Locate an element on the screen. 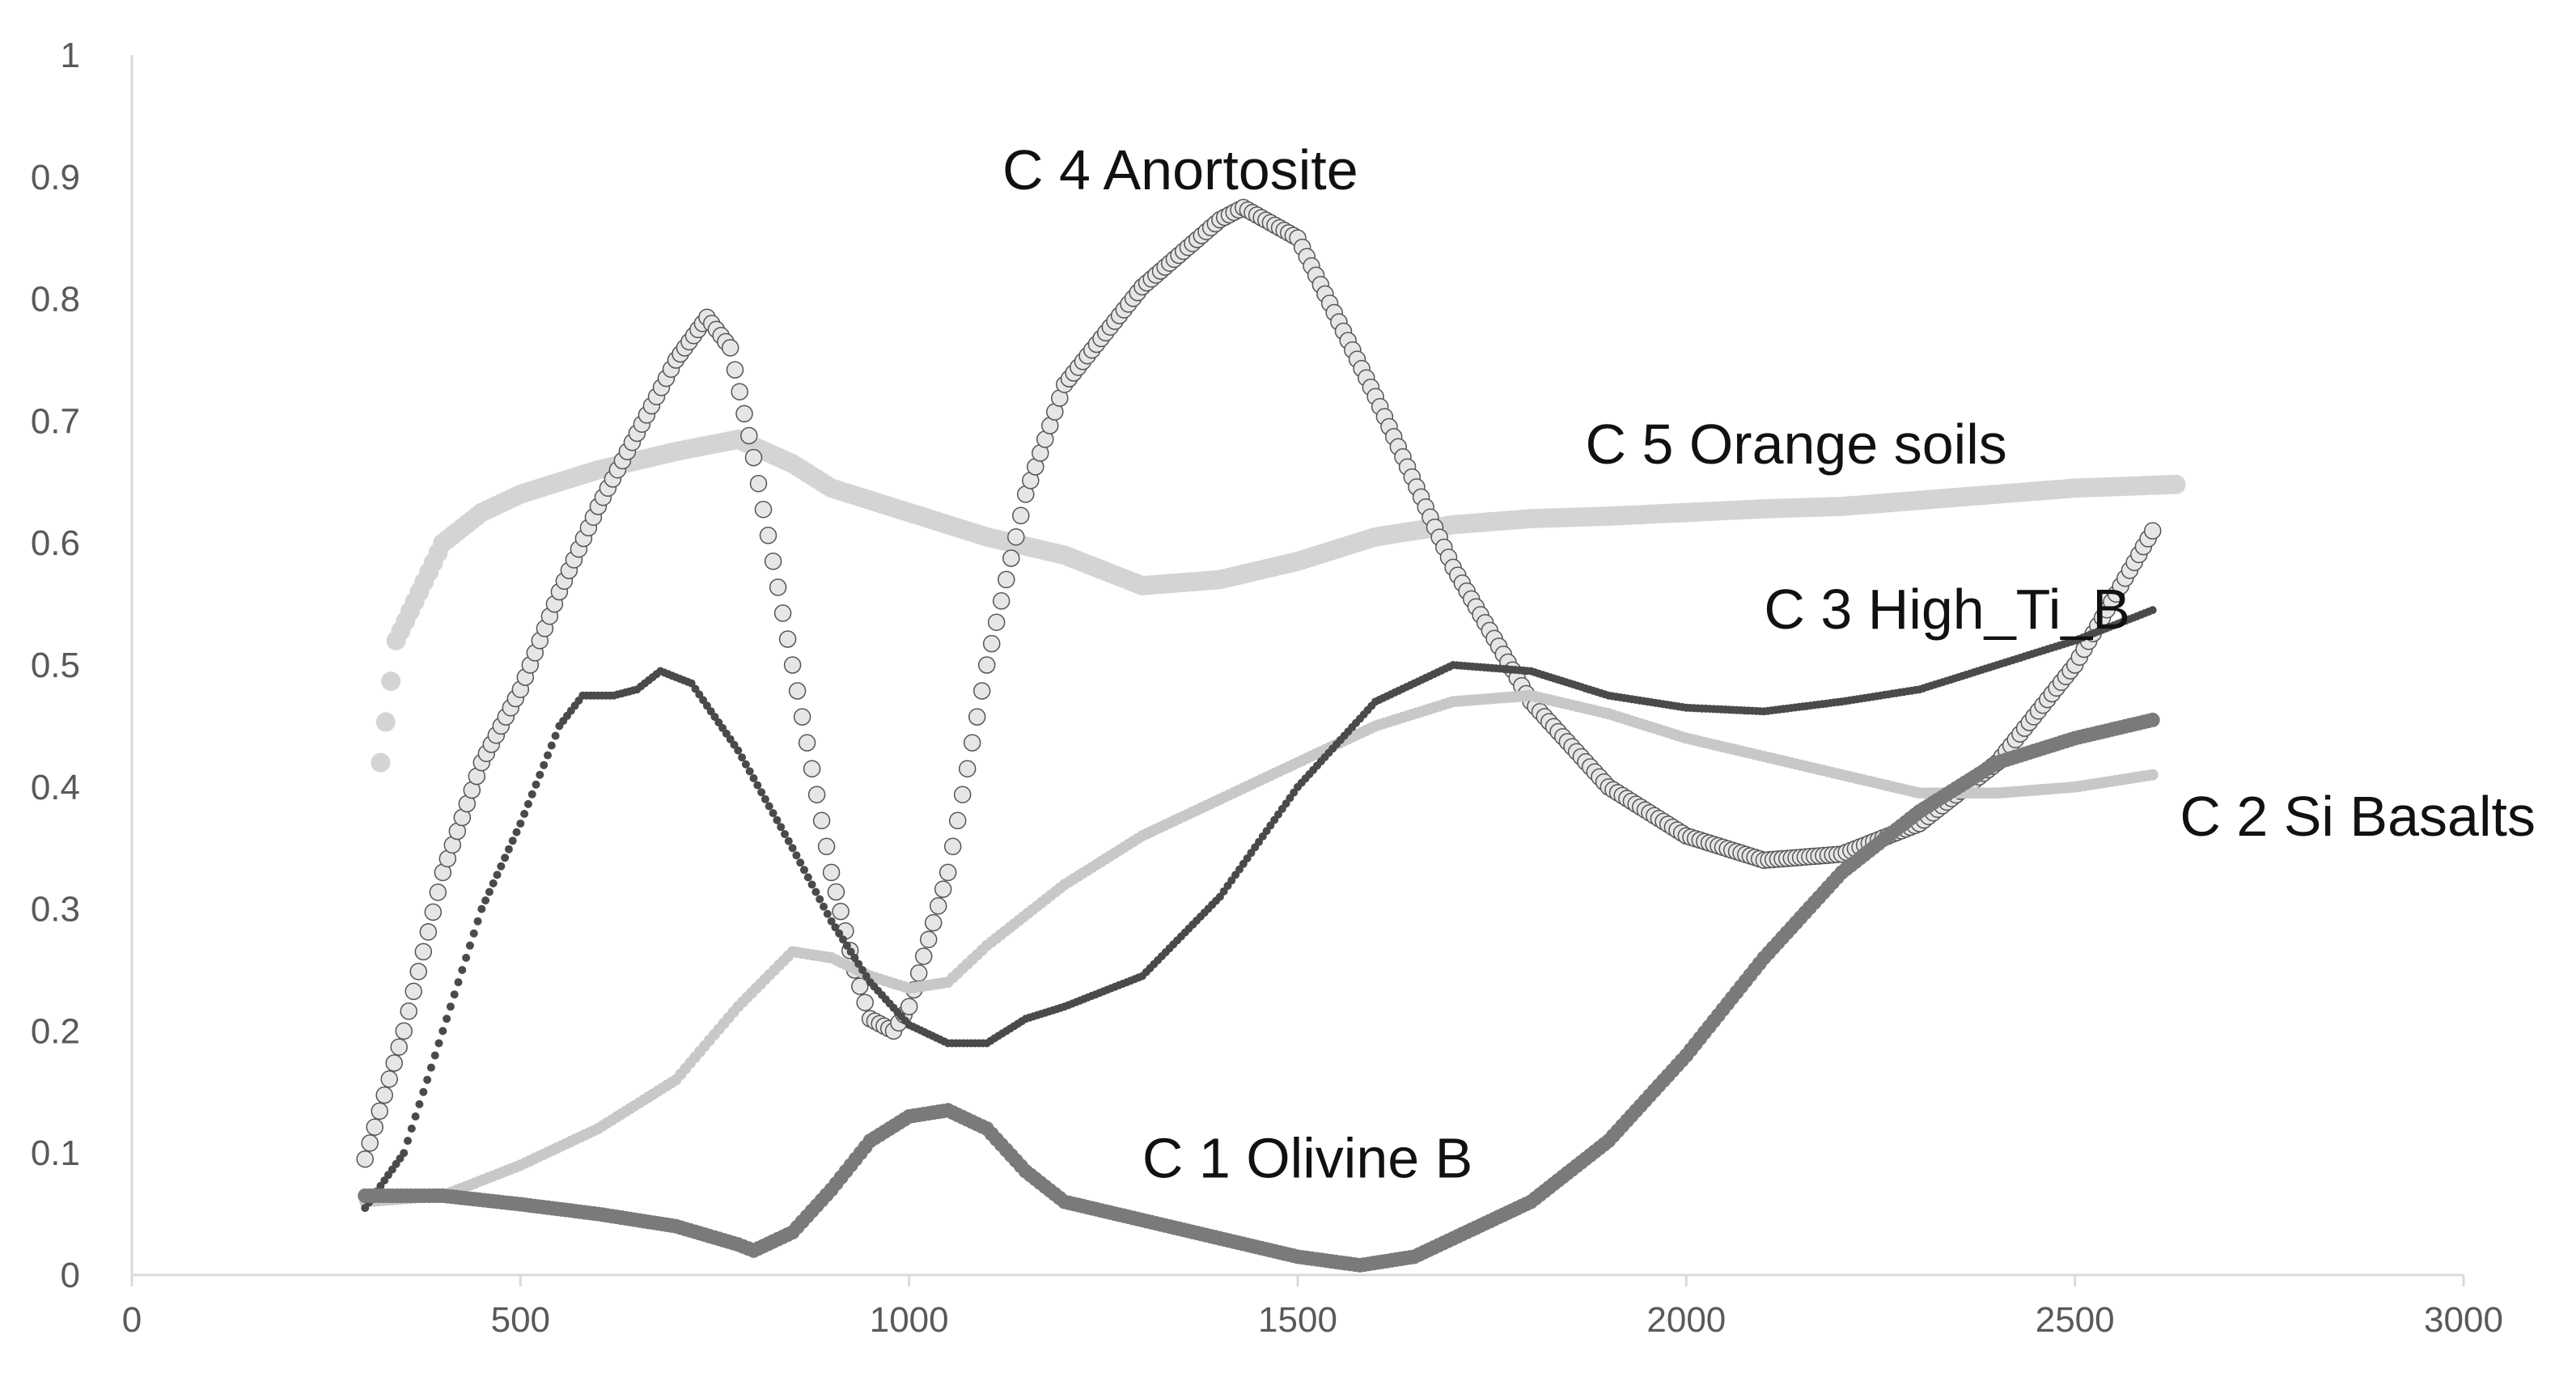 Image resolution: width=2576 pixels, height=1381 pixels. x-tick-label: 2000 is located at coordinates (1686, 1320).